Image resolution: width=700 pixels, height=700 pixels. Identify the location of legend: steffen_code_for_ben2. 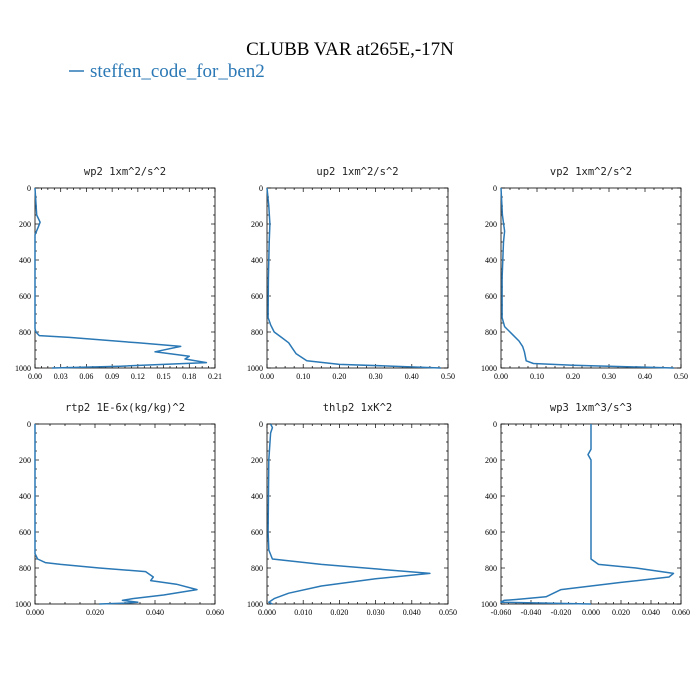
(167, 71).